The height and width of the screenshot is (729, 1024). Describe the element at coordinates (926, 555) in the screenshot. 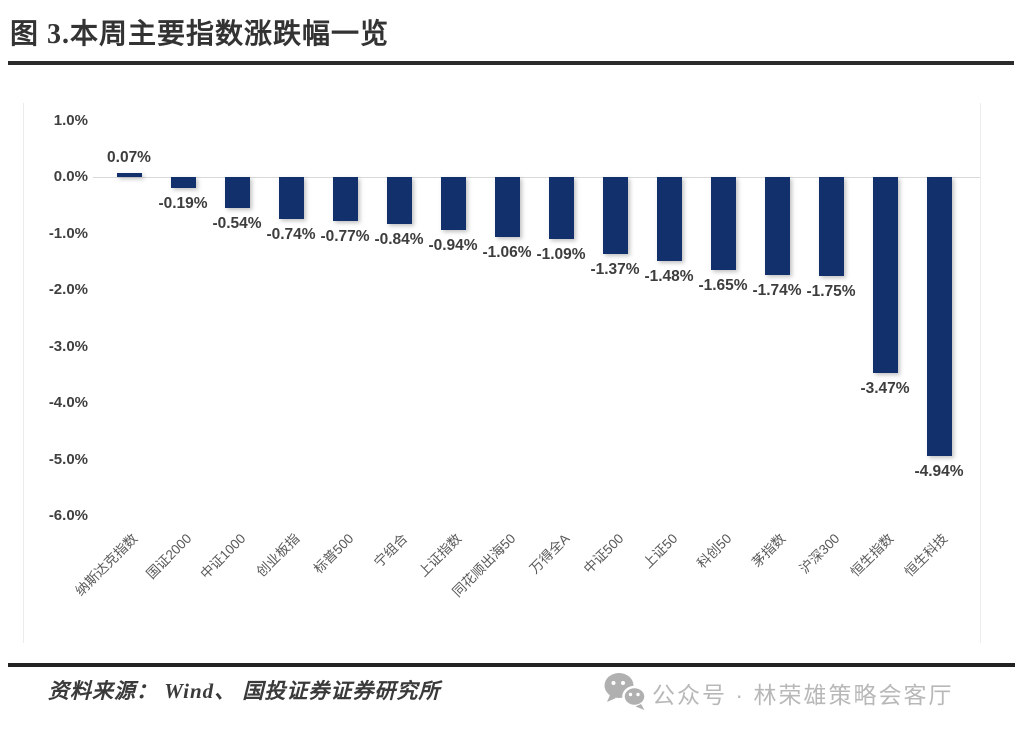

I see `x-axis-category-label: 恒生科技` at that location.